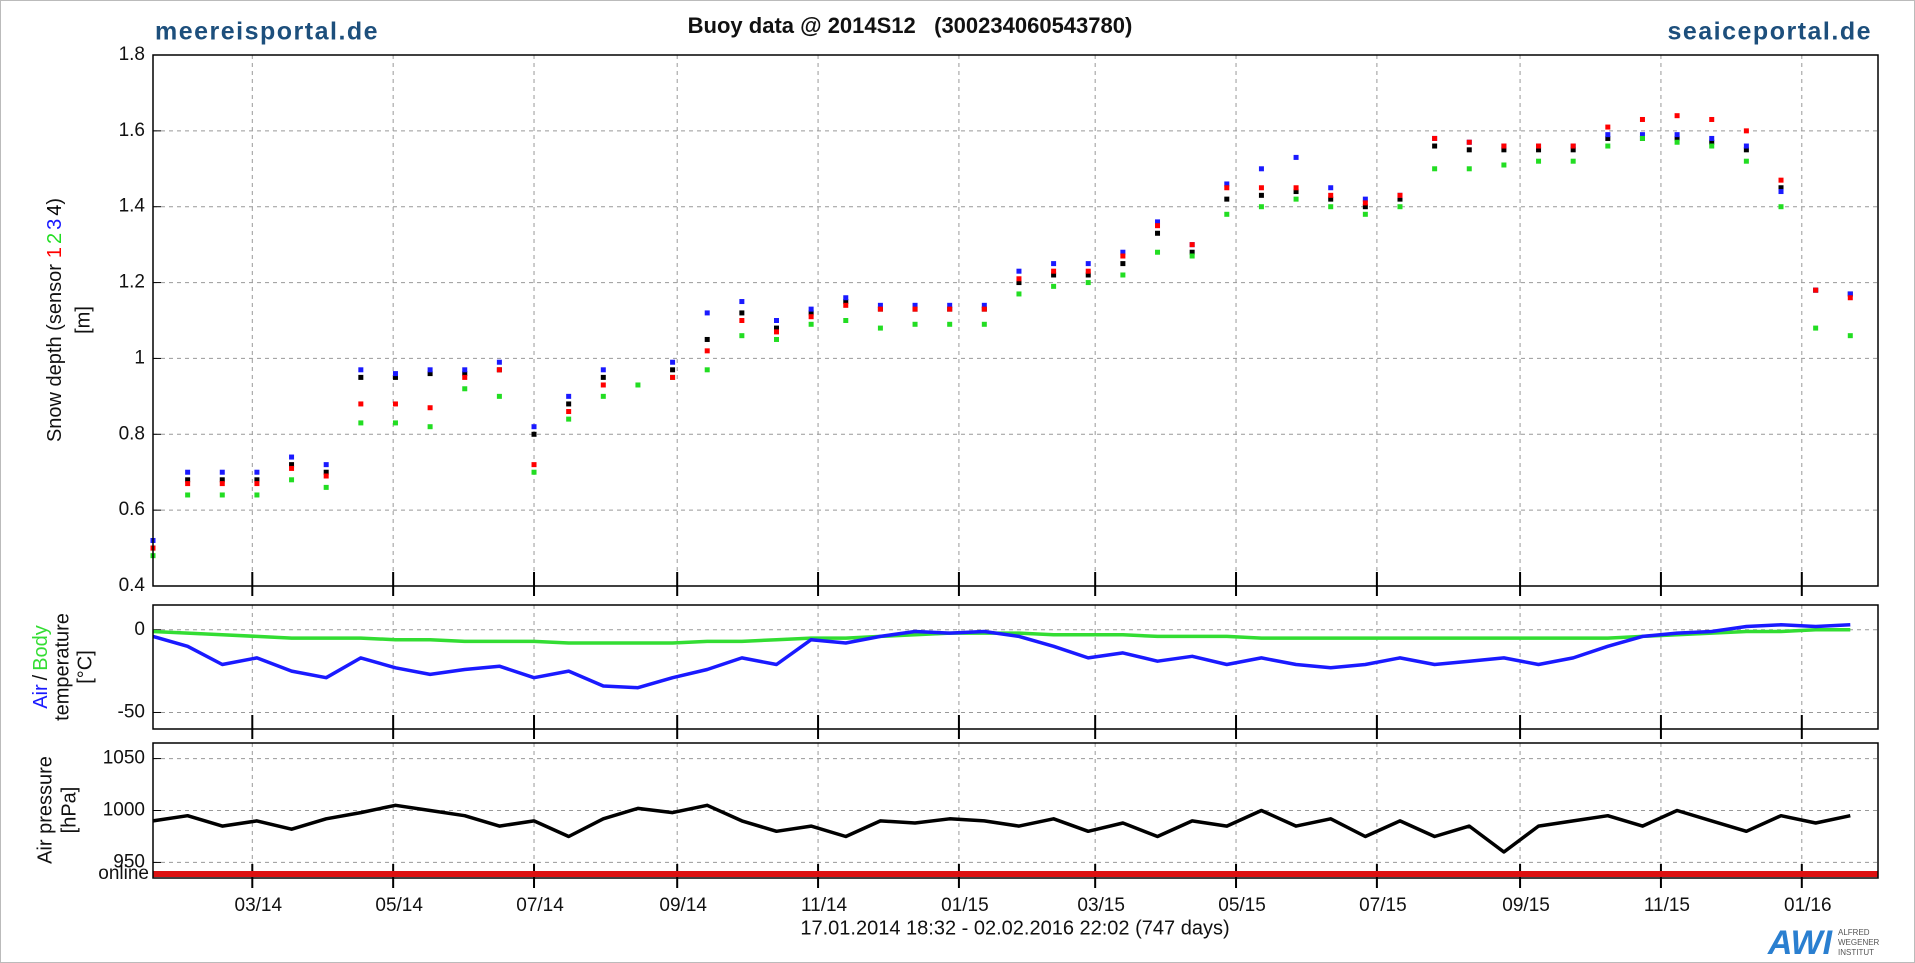  I want to click on x-tick-label: 03/14, so click(259, 905).